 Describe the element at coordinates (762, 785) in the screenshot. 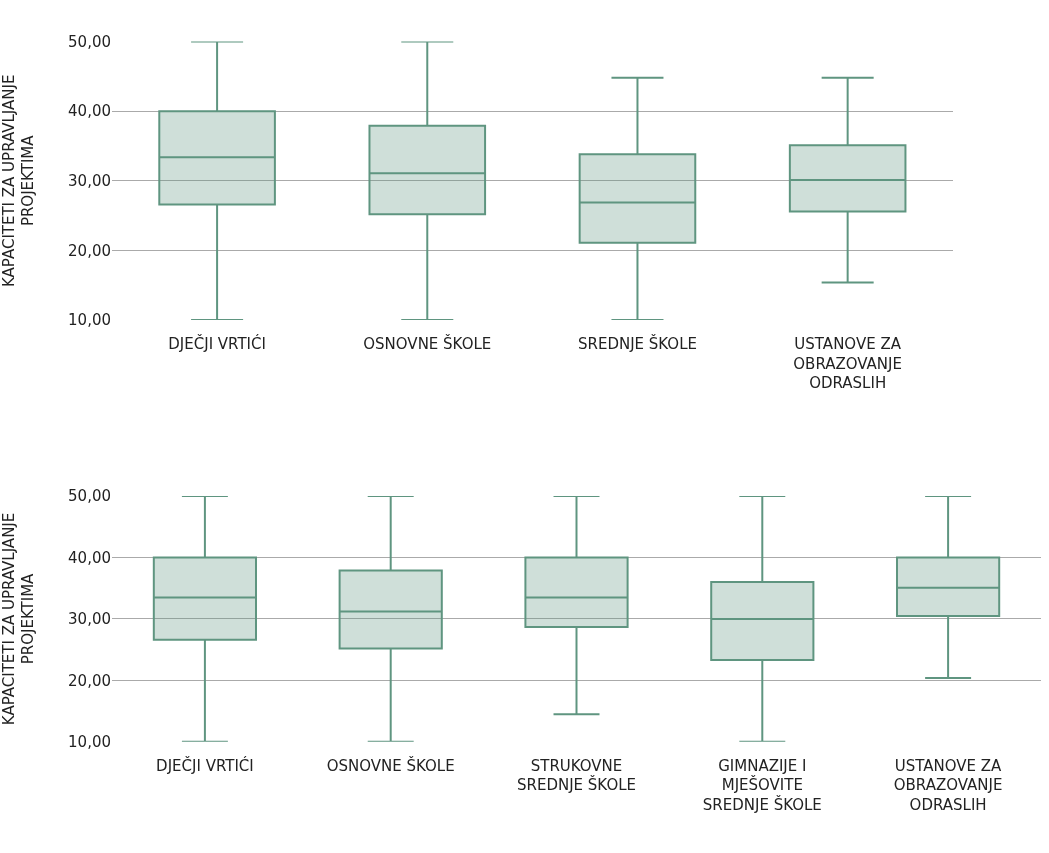

I see `x-tick-label: GIMNAZIJE I MJEŠOVITE SREDNJE ŠKOLE` at that location.